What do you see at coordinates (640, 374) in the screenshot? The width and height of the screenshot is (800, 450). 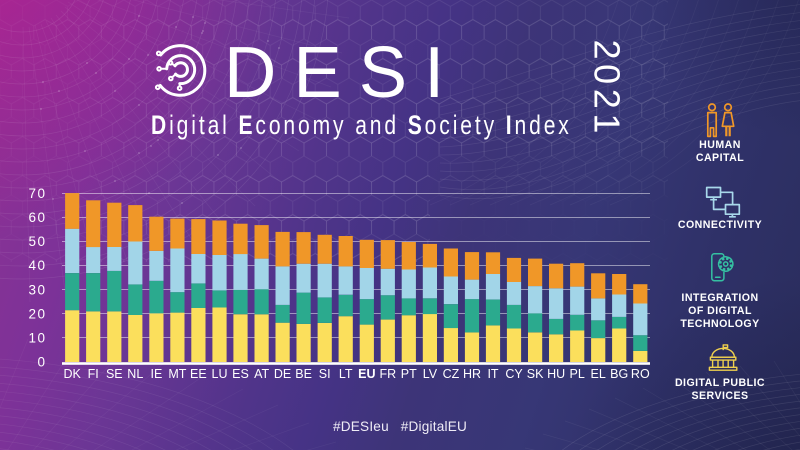 I see `svg-text: RO` at bounding box center [640, 374].